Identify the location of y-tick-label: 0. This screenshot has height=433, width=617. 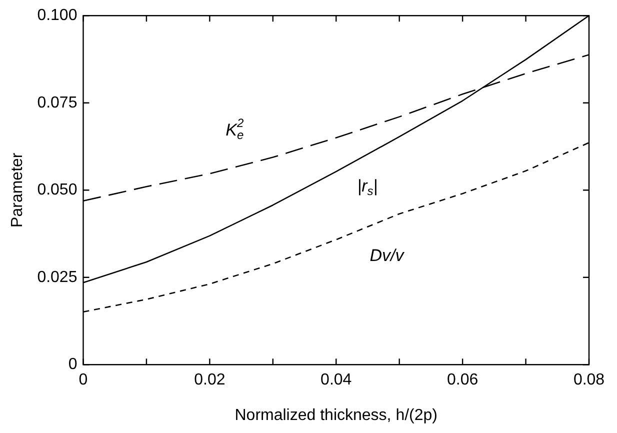
(73, 365).